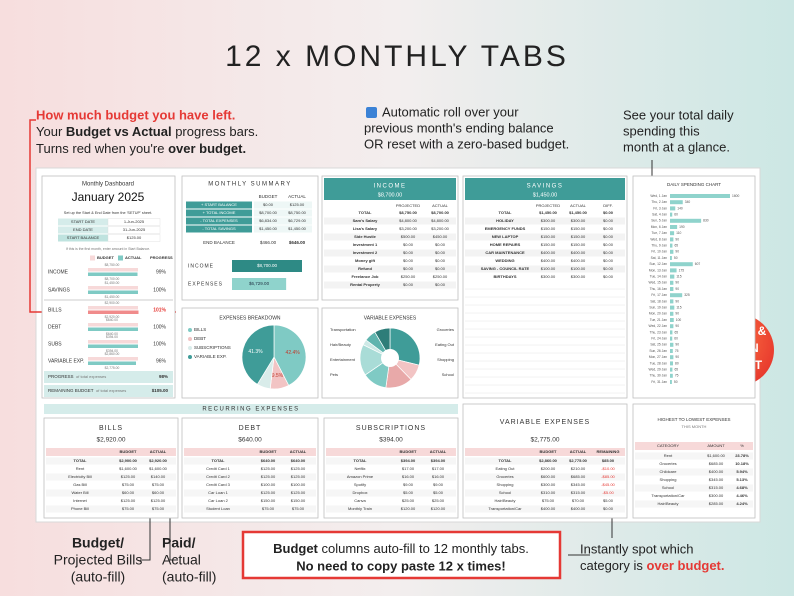  Describe the element at coordinates (578, 484) in the screenshot. I see `label: $345.00` at that location.